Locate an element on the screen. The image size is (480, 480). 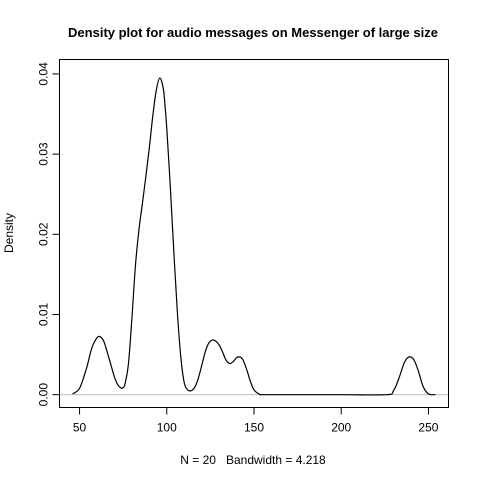
y-tick-label: 0.04 is located at coordinates (44, 74).